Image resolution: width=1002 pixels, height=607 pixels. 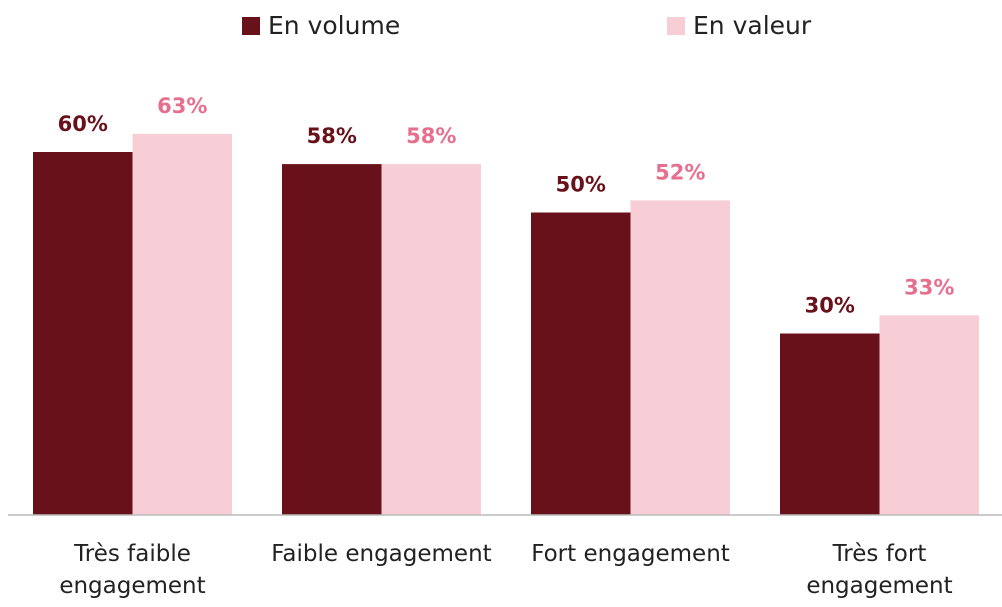 What do you see at coordinates (381, 554) in the screenshot?
I see `x-tick-label: Faible engagement` at bounding box center [381, 554].